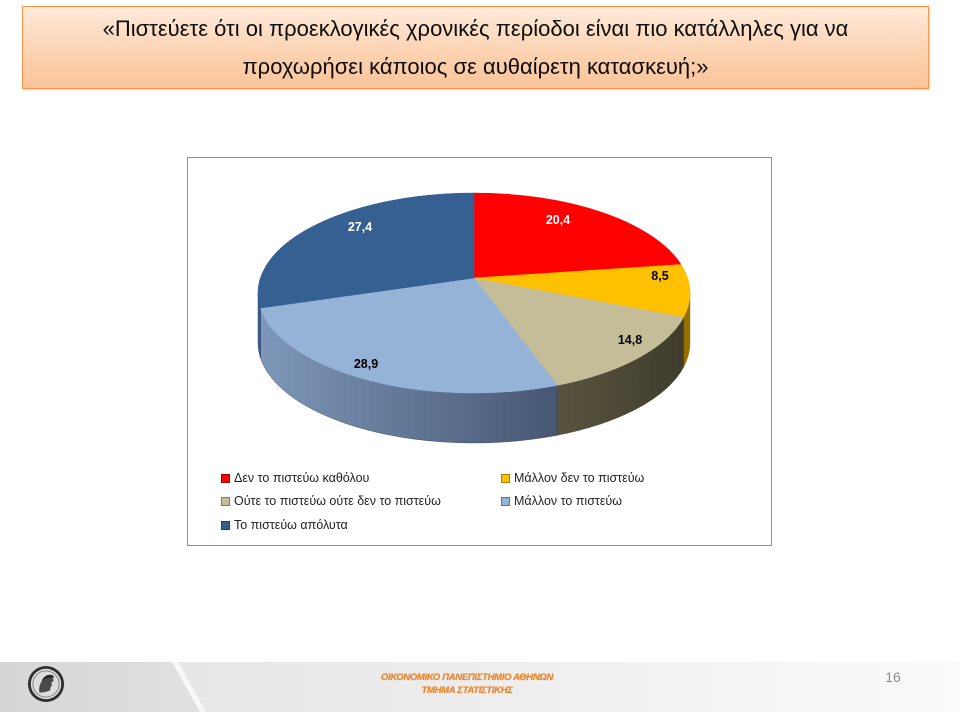 Image resolution: width=960 pixels, height=712 pixels. I want to click on pie-data-label: 20,4, so click(558, 220).